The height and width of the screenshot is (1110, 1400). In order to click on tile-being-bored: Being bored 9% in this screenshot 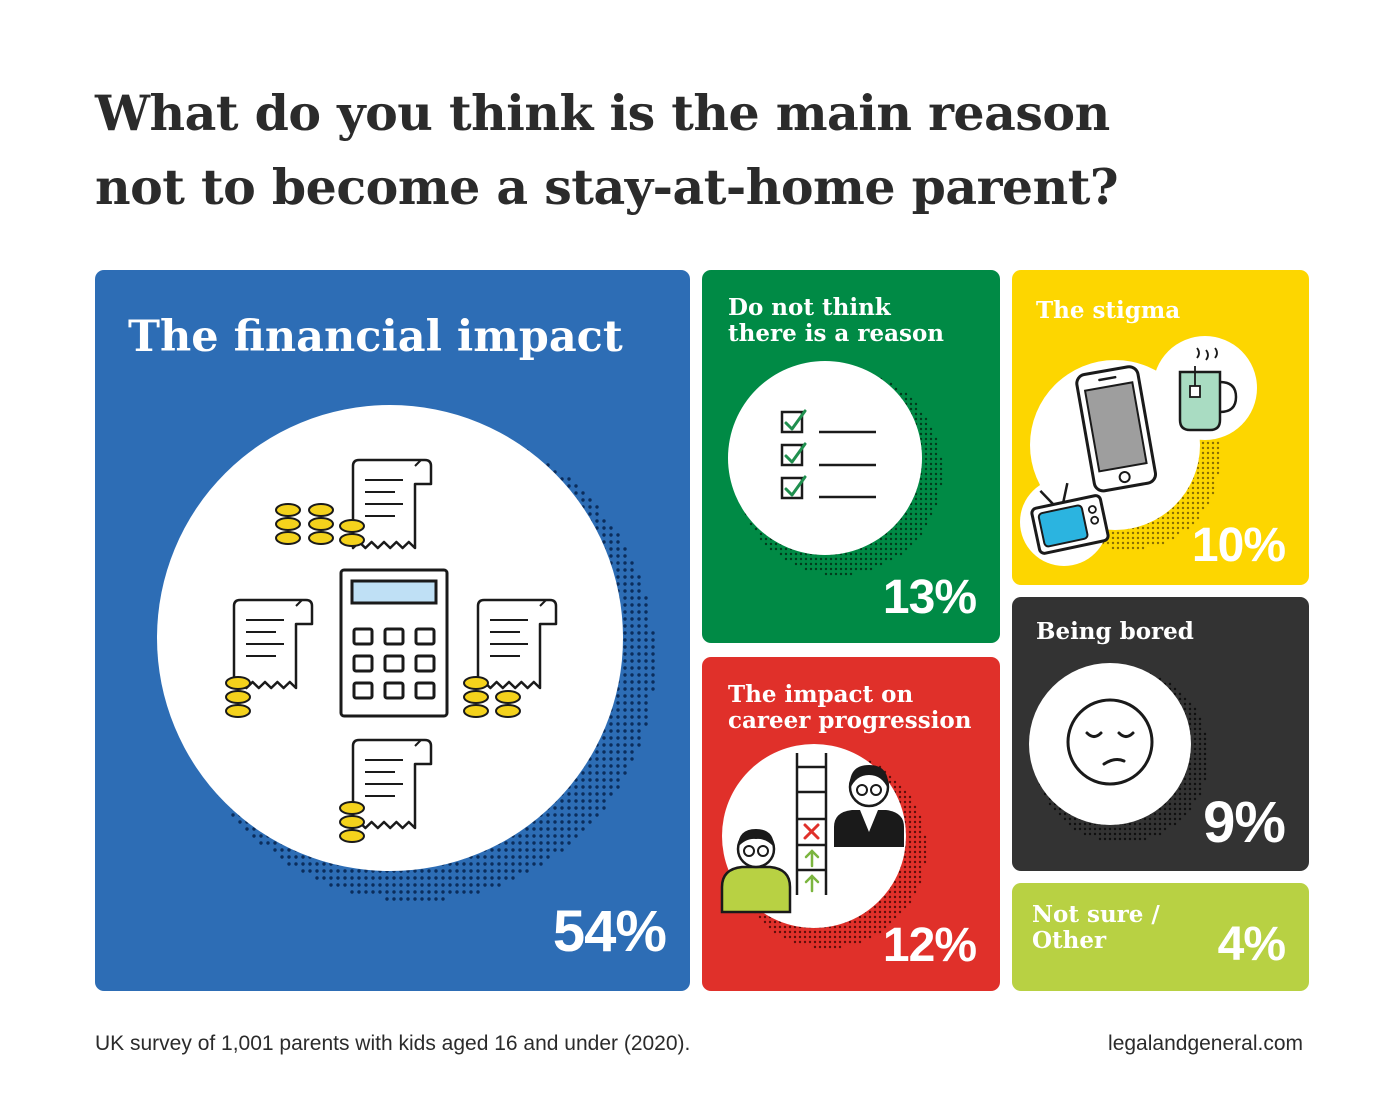, I will do `click(1160, 734)`.